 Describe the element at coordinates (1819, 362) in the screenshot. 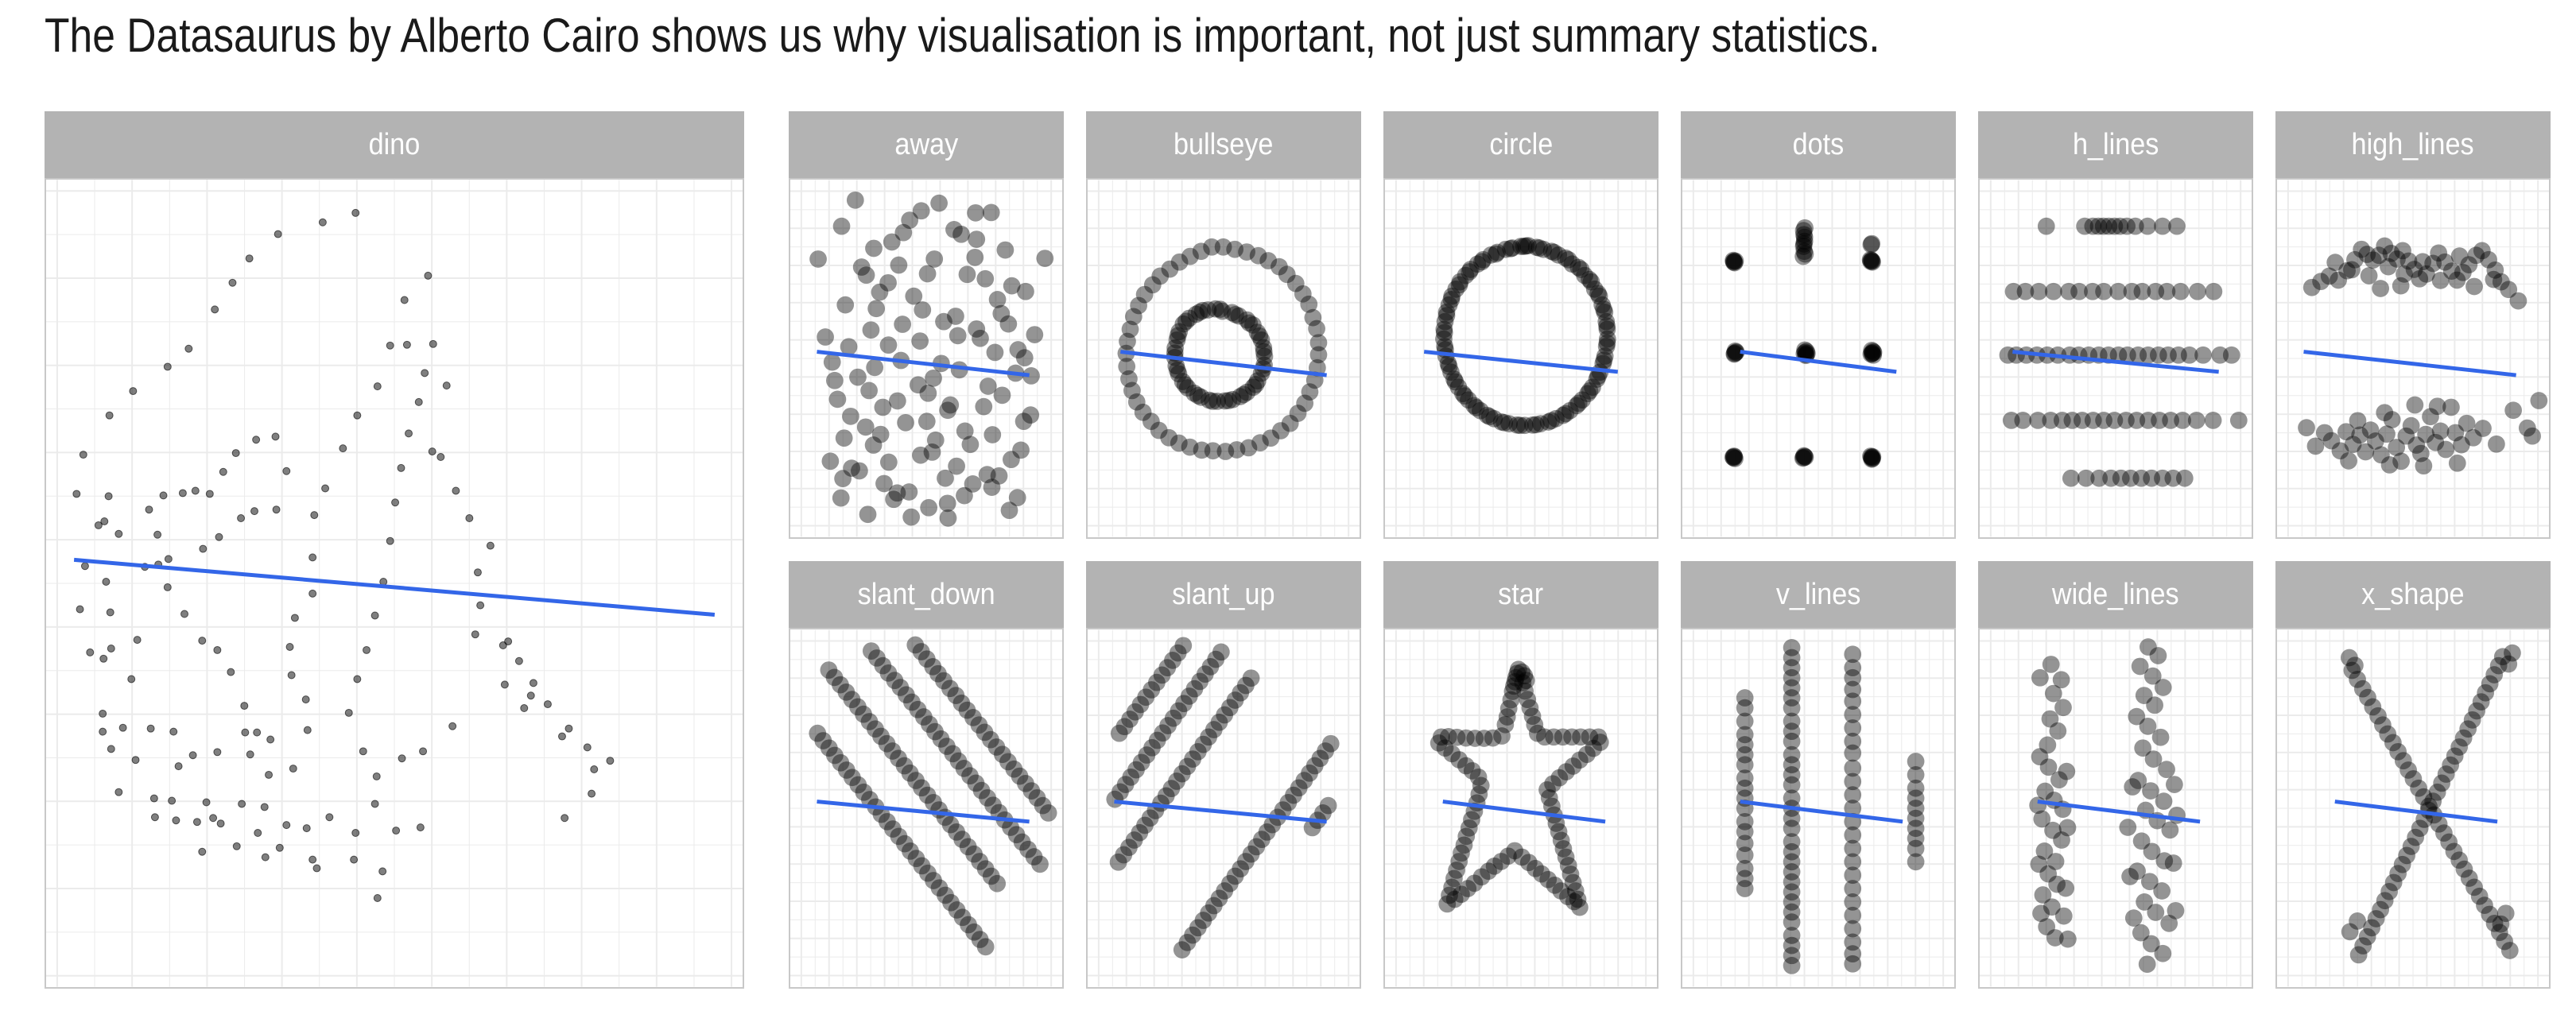

I see `trend-line` at that location.